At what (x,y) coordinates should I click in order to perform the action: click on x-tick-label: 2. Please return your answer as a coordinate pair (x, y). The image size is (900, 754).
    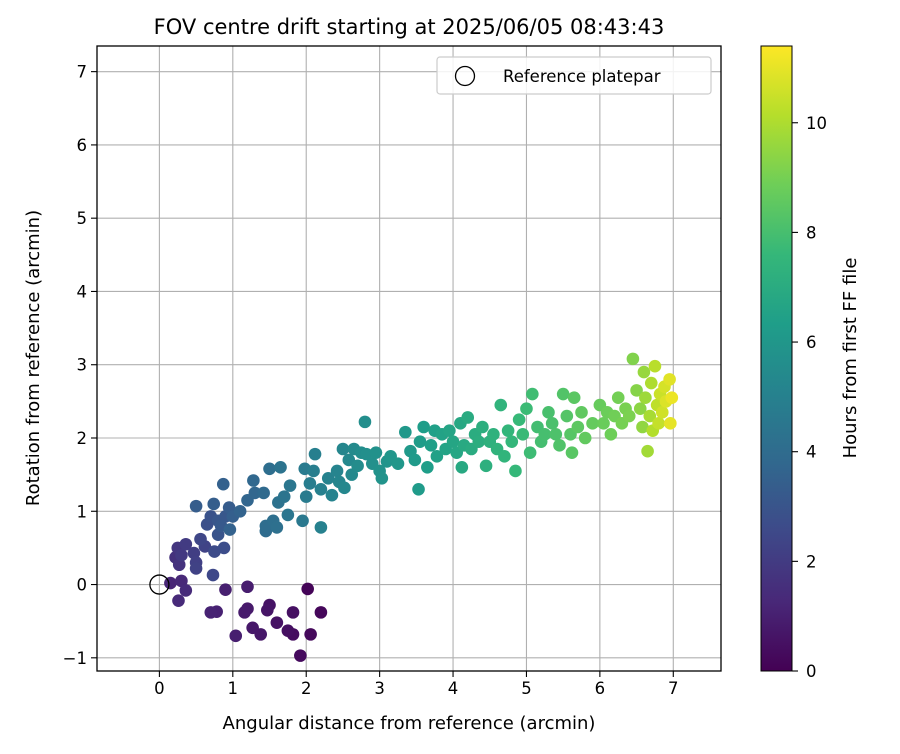
    Looking at the image, I should click on (306, 688).